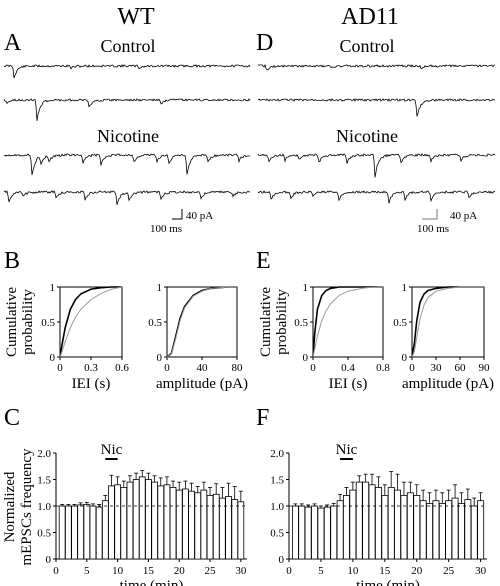  I want to click on wt-control-label: Control, so click(127, 46).